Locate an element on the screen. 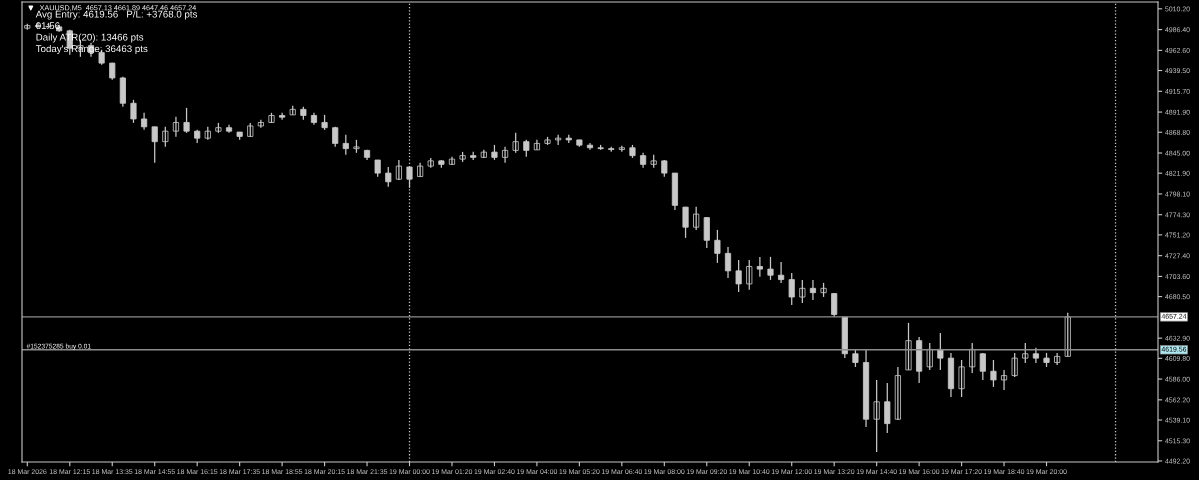  annotation: Avg Entry: 4619.56 P/L: +3768.0 pts is located at coordinates (116, 15).